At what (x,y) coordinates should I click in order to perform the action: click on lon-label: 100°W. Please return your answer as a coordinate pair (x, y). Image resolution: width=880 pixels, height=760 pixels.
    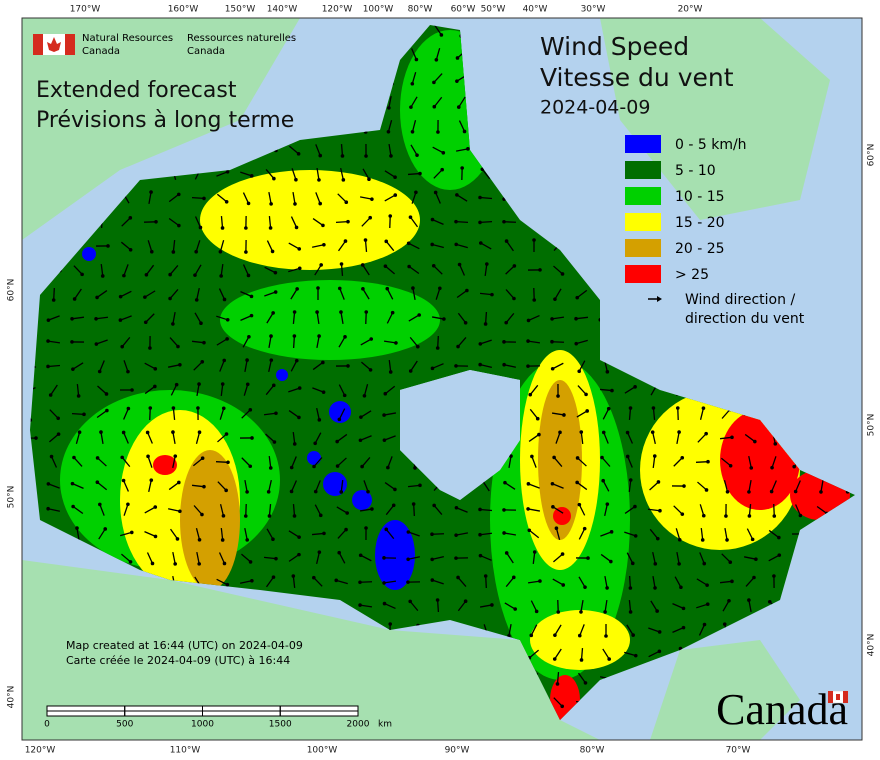
    Looking at the image, I should click on (378, 10).